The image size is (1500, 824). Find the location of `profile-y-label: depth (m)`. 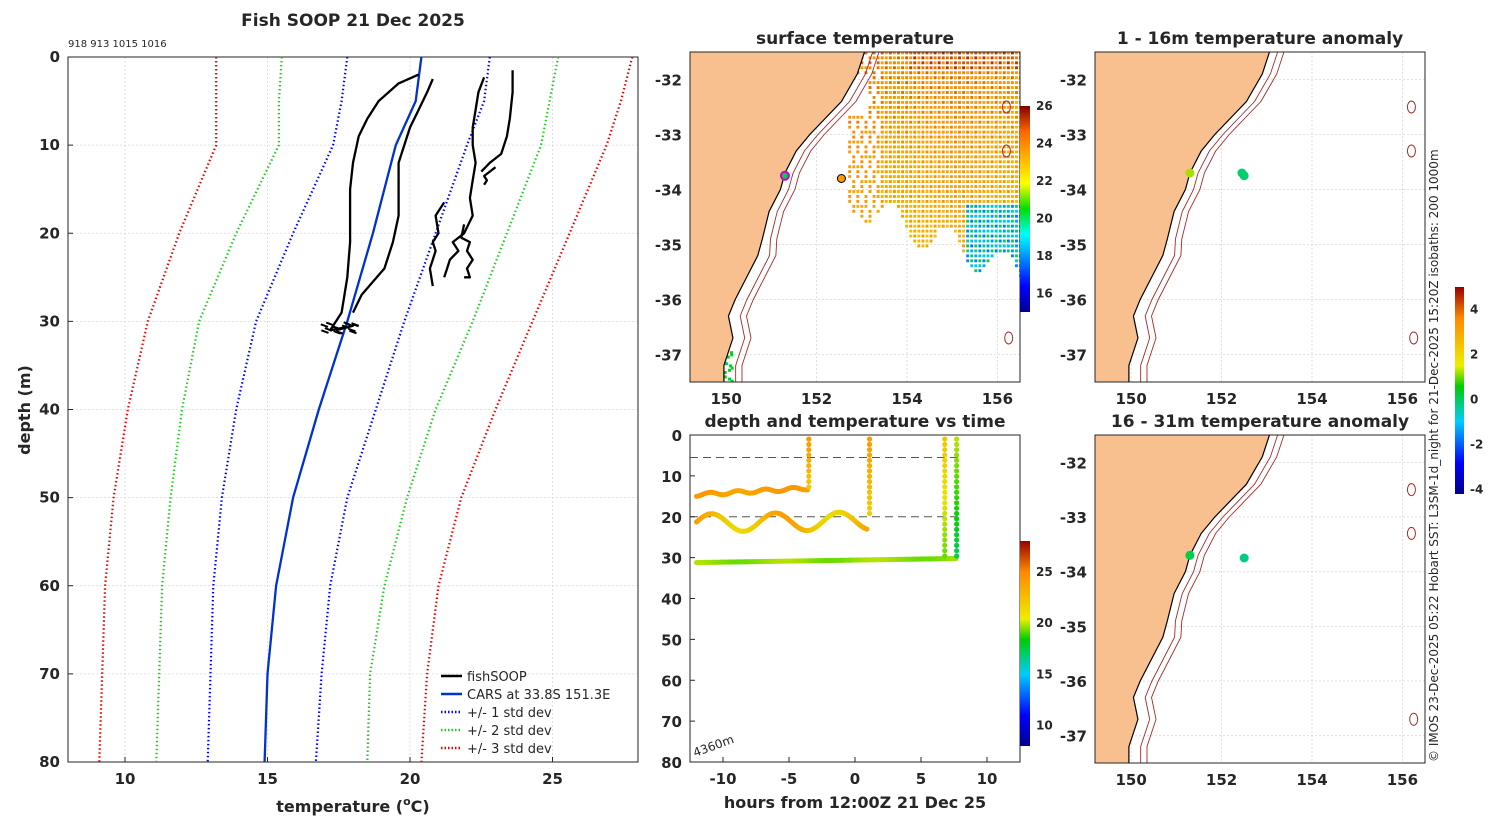

profile-y-label: depth (m) is located at coordinates (24, 410).